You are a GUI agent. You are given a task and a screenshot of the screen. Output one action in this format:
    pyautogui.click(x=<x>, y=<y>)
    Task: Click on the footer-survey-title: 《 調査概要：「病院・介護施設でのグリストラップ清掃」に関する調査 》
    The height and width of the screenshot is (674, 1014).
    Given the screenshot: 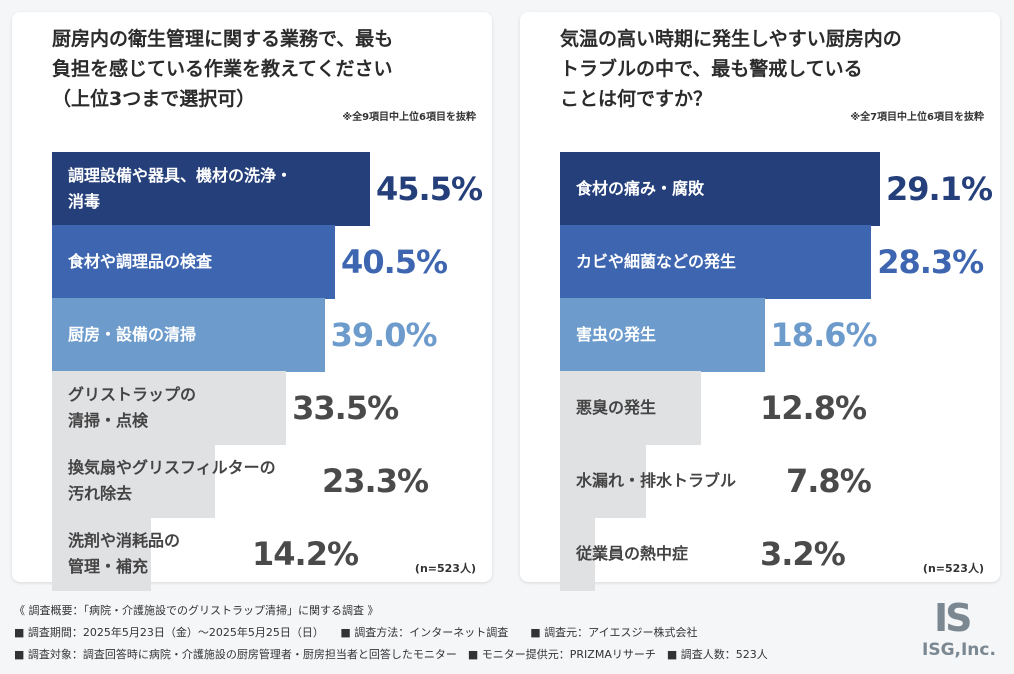 What is the action you would take?
    pyautogui.click(x=196, y=610)
    